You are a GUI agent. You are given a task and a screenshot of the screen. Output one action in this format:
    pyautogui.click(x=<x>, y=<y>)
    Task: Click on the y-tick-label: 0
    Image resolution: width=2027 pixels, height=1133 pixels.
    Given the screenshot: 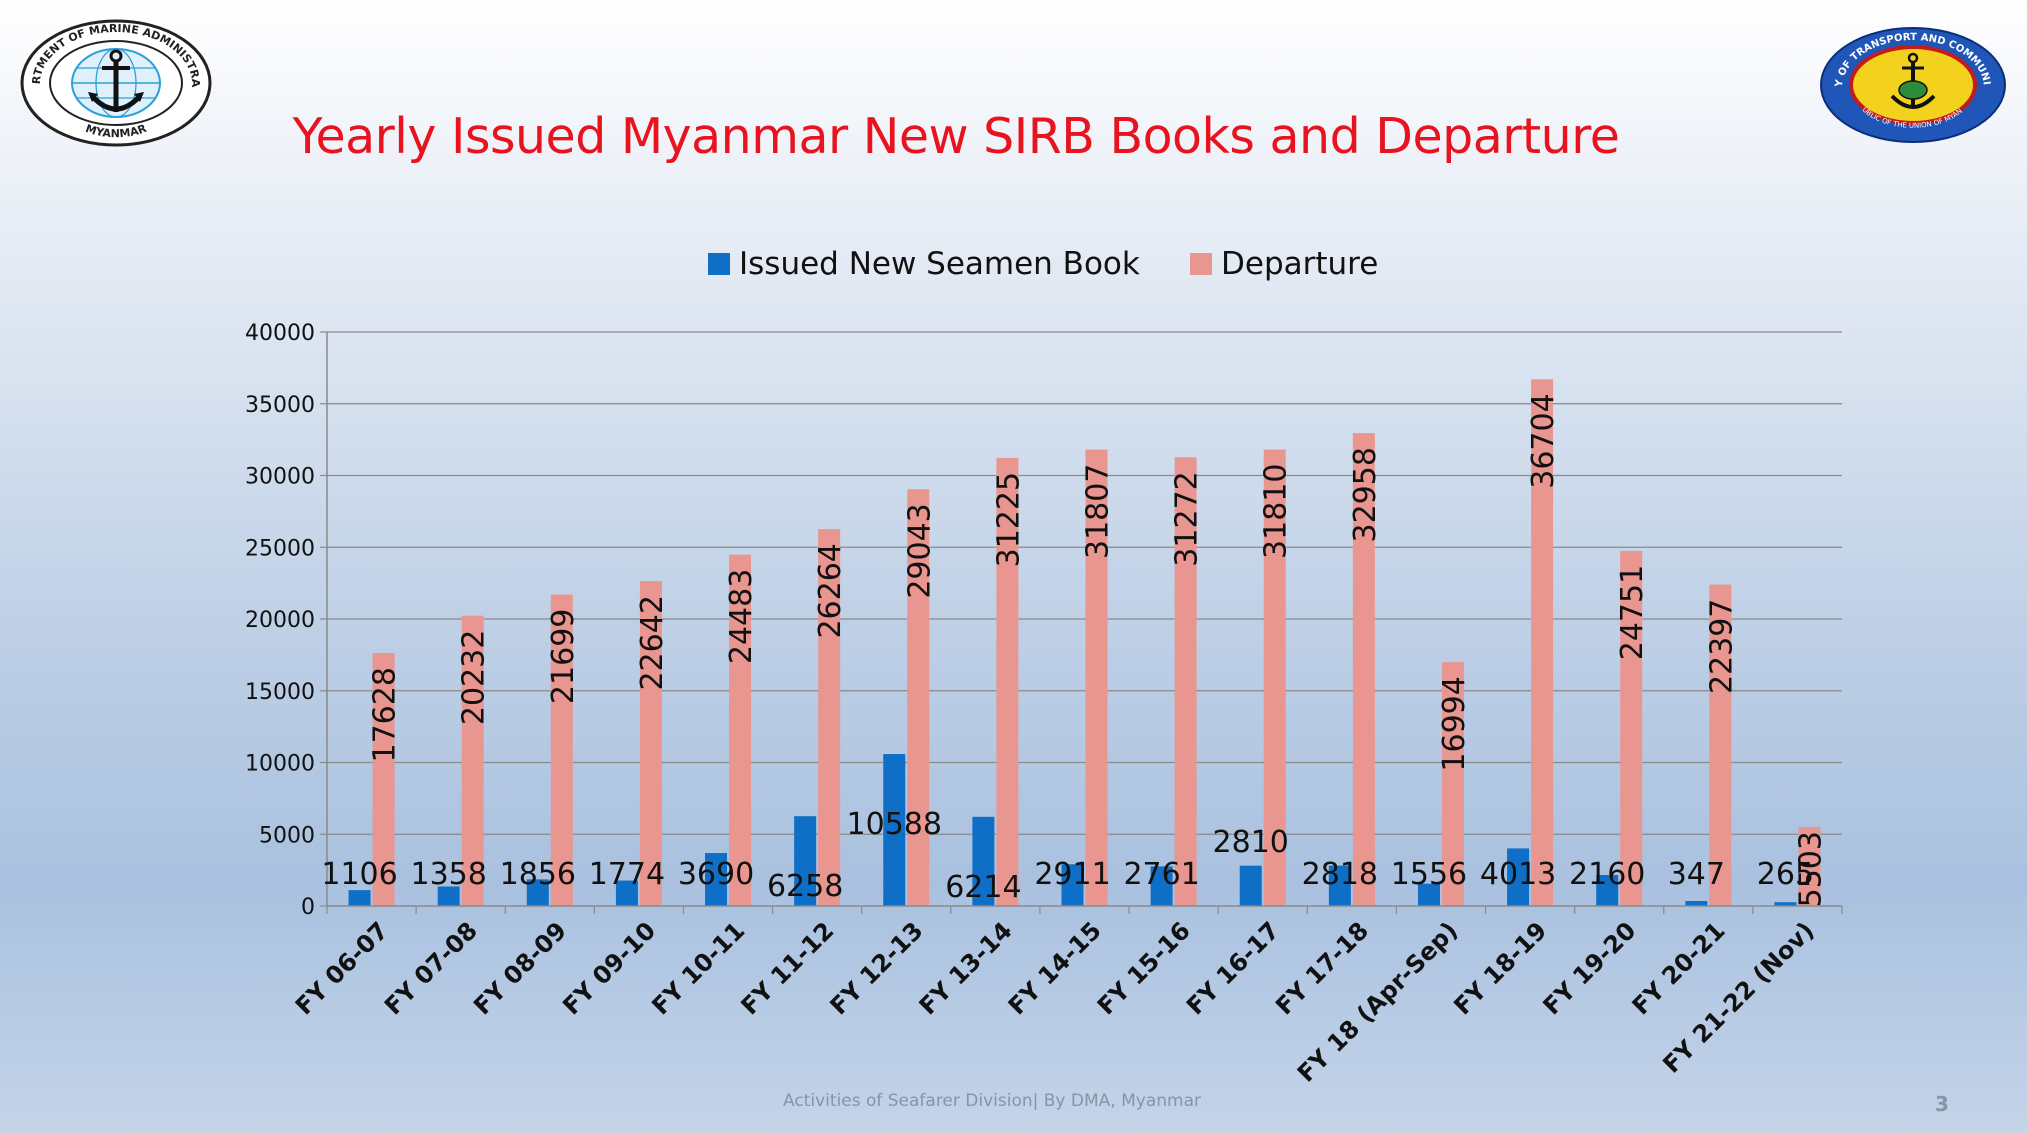 What is the action you would take?
    pyautogui.click(x=308, y=907)
    